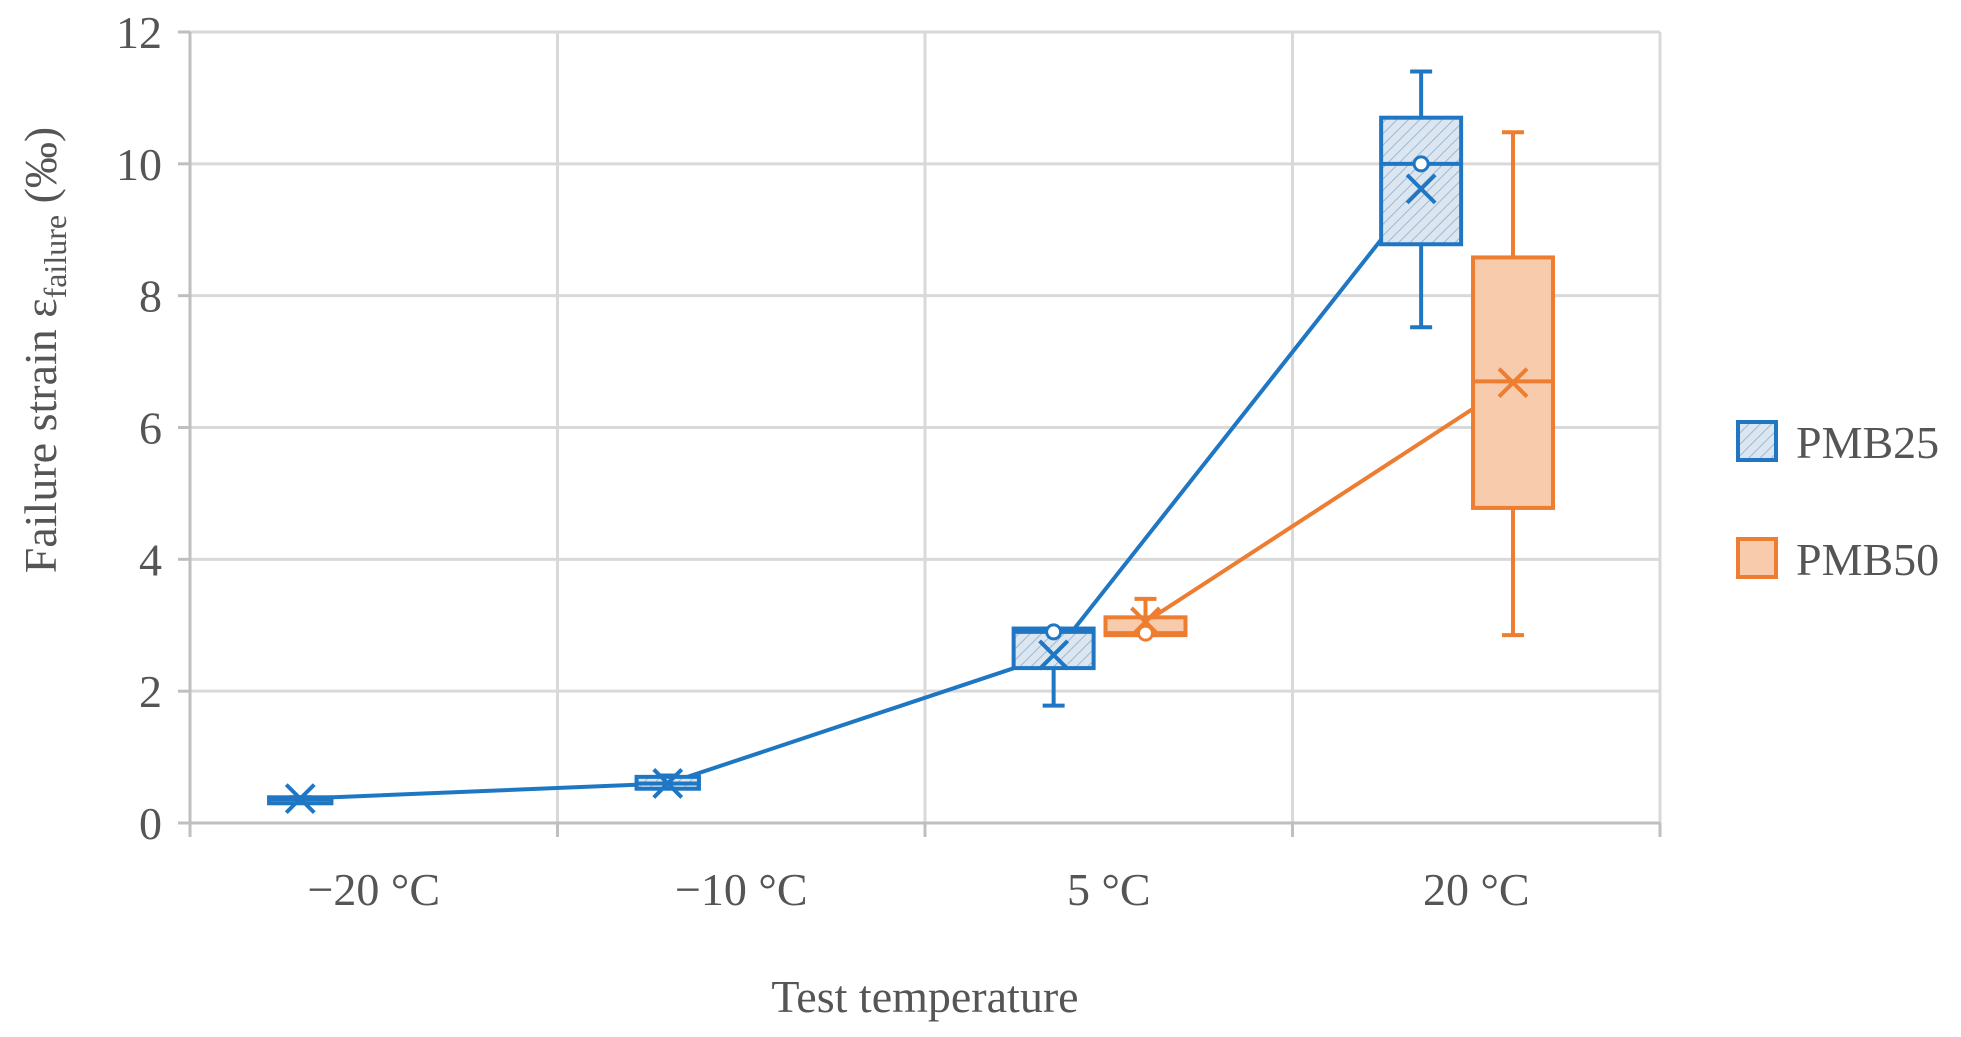 The height and width of the screenshot is (1037, 1961). What do you see at coordinates (1476, 889) in the screenshot?
I see `x-tick-label: 20 °C` at bounding box center [1476, 889].